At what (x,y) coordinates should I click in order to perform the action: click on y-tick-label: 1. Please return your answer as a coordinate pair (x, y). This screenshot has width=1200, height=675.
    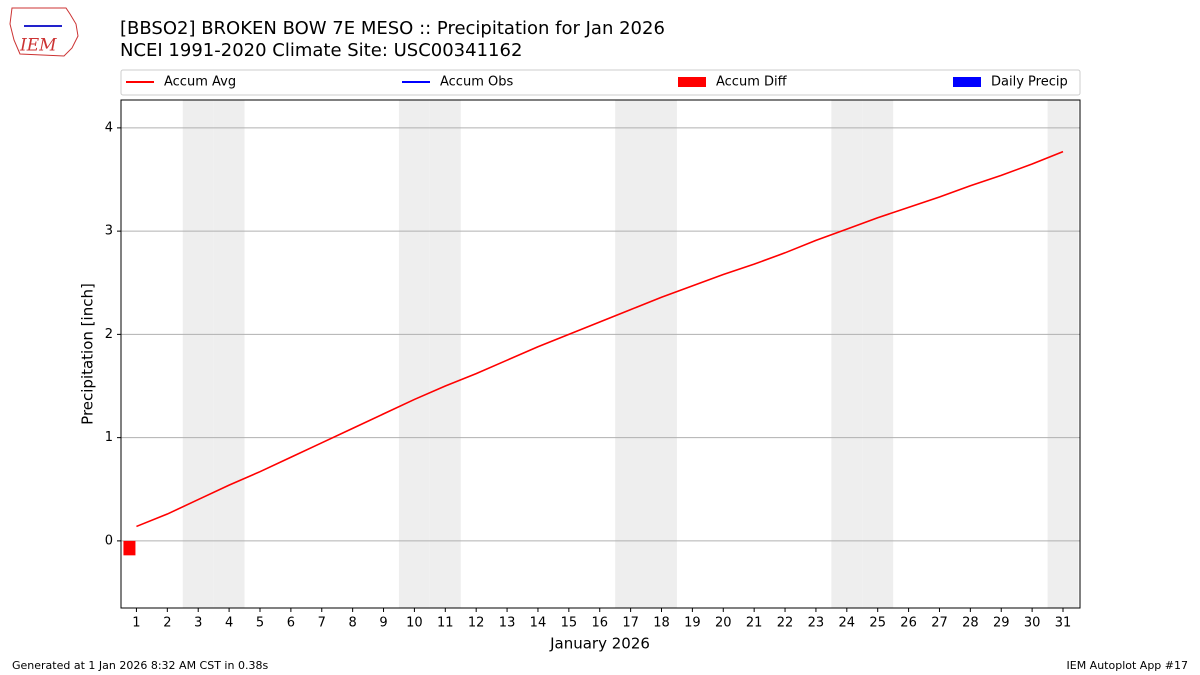
    Looking at the image, I should click on (109, 437).